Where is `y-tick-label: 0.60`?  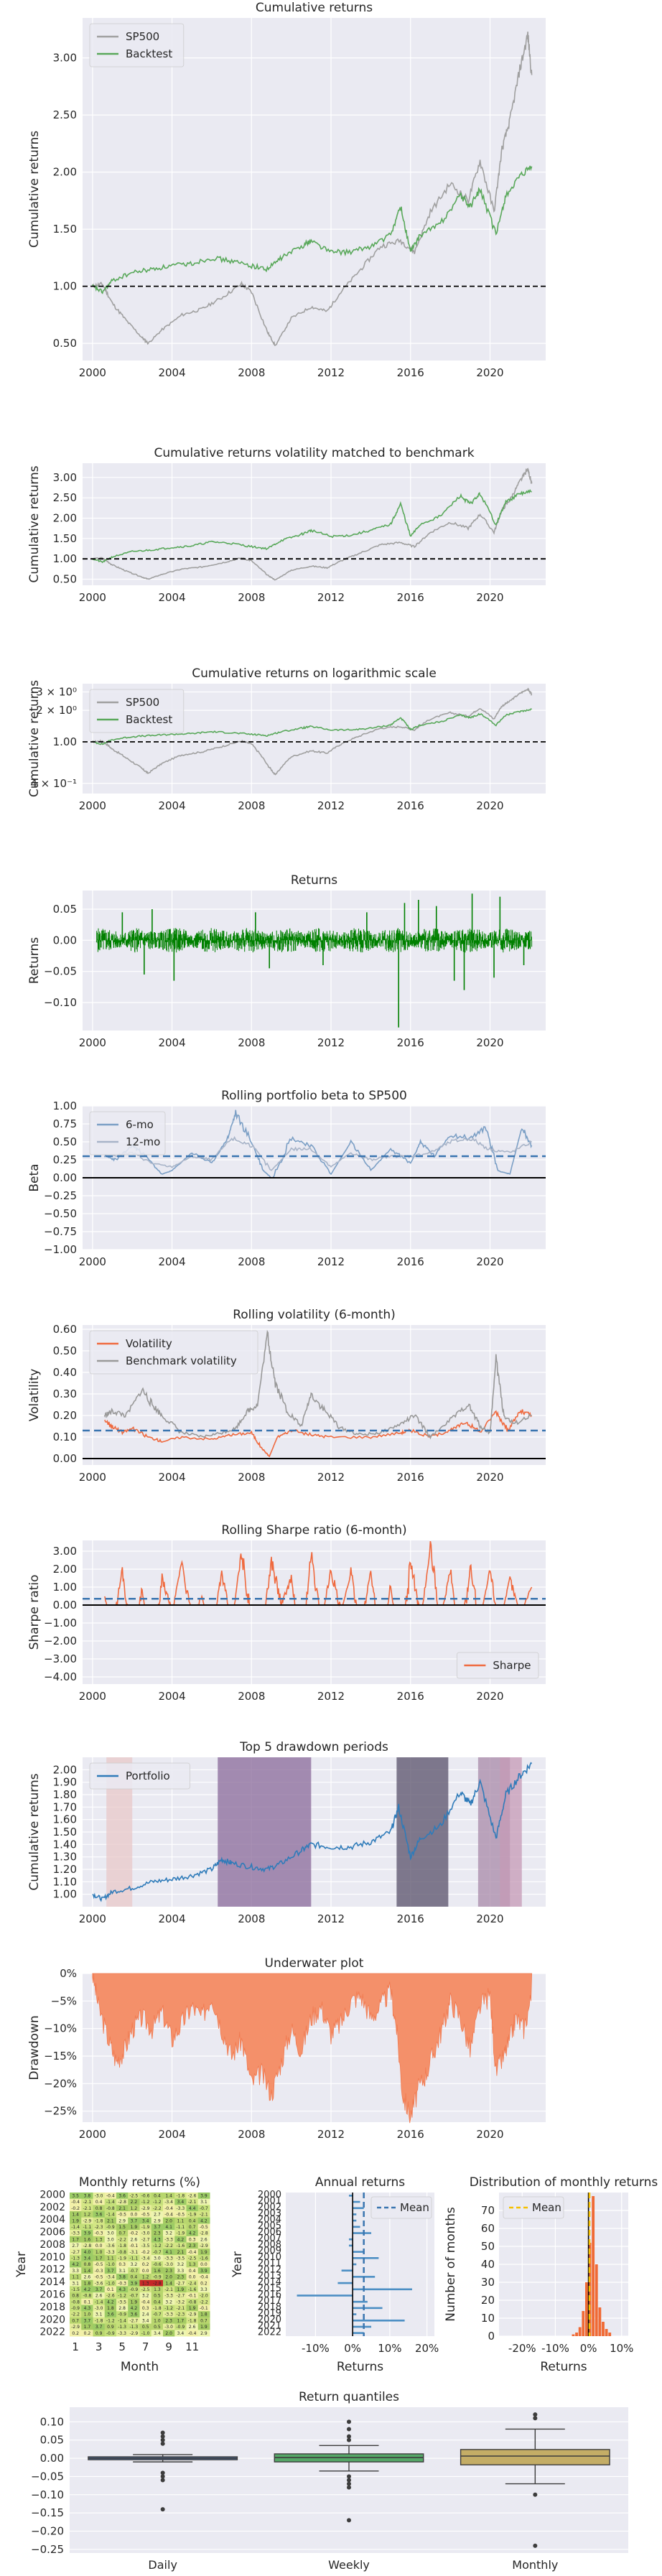 y-tick-label: 0.60 is located at coordinates (65, 1329).